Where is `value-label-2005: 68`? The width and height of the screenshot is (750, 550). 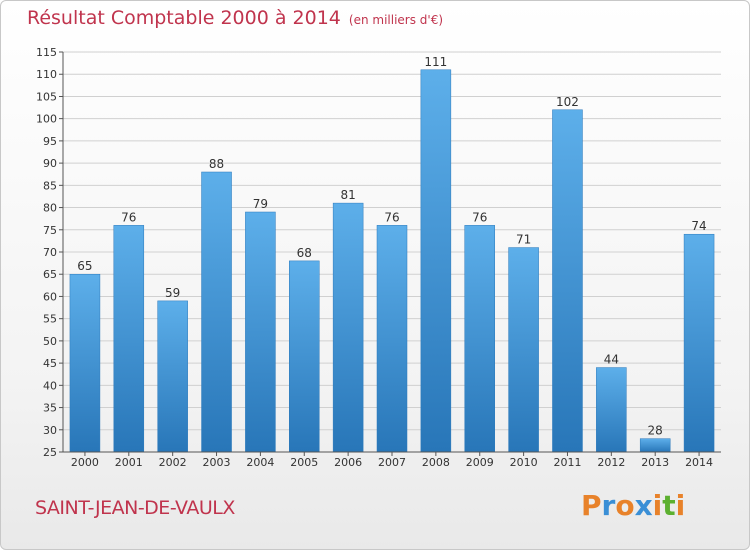
value-label-2005: 68 is located at coordinates (304, 253).